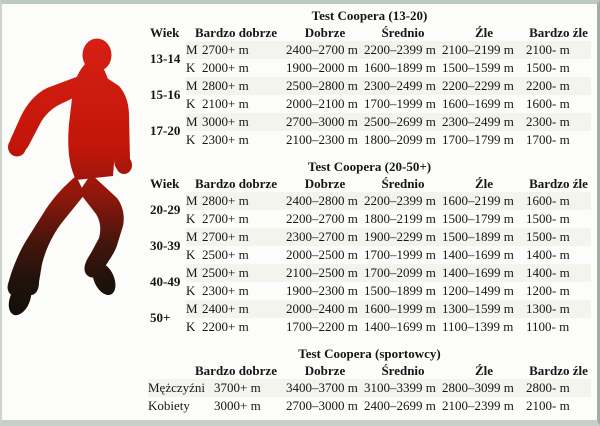 The height and width of the screenshot is (426, 600). I want to click on column-header: Bardzo dobrze, so click(236, 370).